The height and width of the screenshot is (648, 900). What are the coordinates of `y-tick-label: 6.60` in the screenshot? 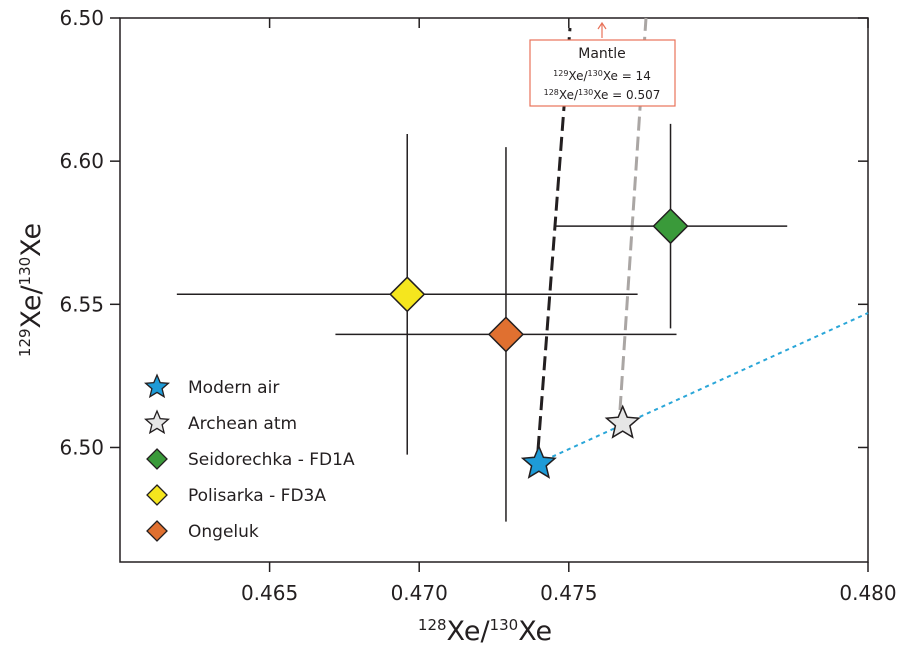 It's located at (81, 161).